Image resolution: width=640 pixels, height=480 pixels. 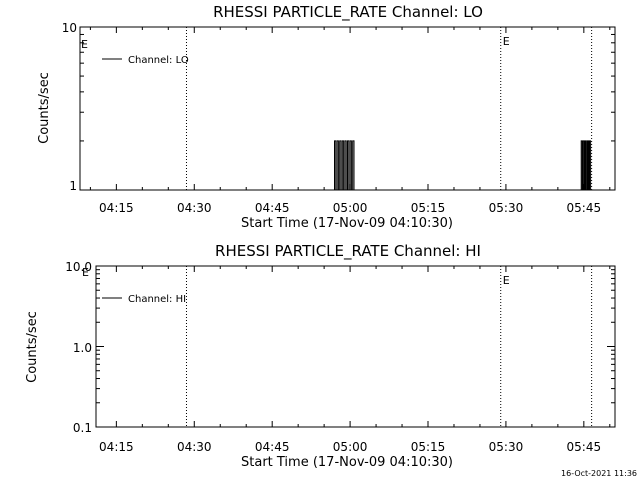 What do you see at coordinates (272, 447) in the screenshot?
I see `panel-hi-xtick-label-2: 04:45` at bounding box center [272, 447].